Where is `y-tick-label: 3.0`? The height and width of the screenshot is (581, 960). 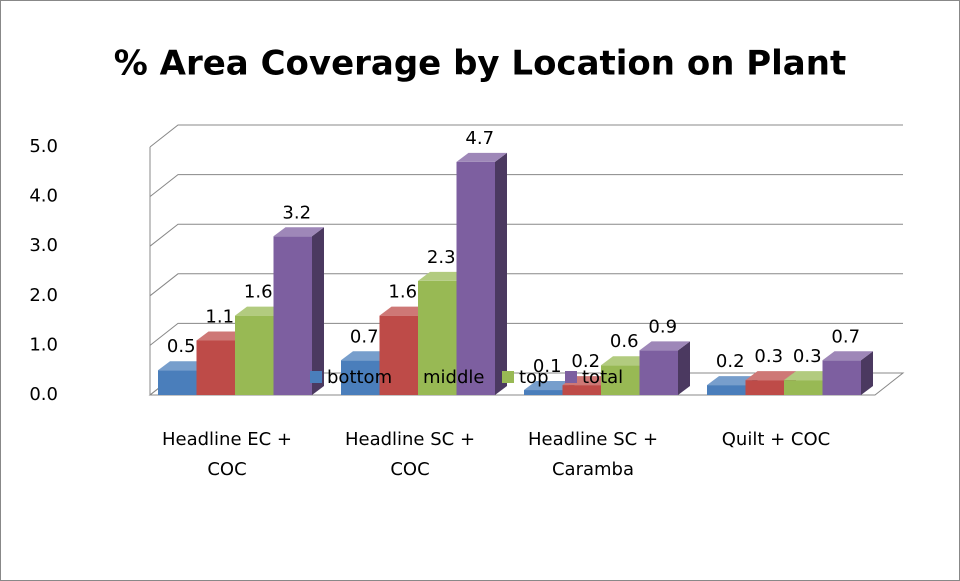 y-tick-label: 3.0 is located at coordinates (43, 245).